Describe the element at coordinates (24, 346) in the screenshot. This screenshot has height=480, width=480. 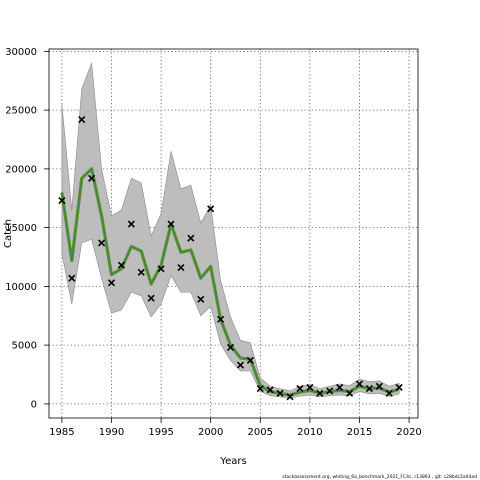
I see `y-tick-label: 5000` at that location.